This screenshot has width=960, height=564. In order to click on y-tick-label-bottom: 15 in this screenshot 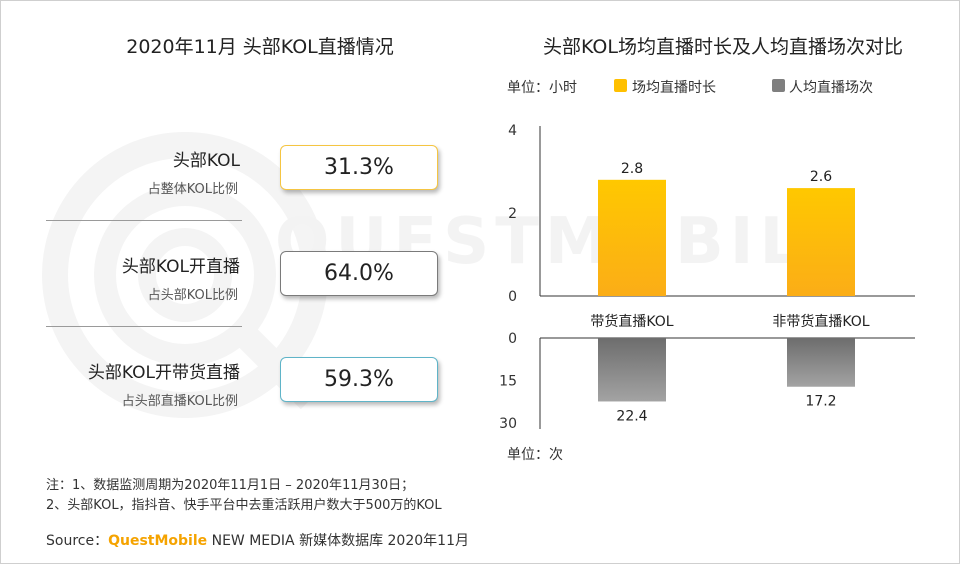, I will do `click(508, 382)`.